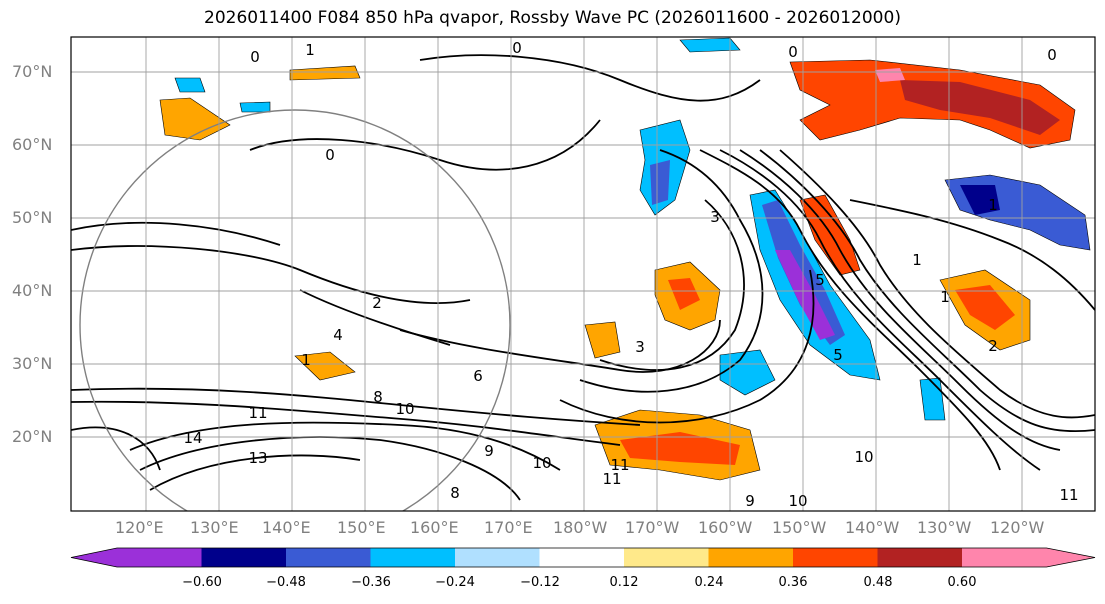 The image size is (1105, 604). What do you see at coordinates (805, 295) in the screenshot?
I see `anomaly-trough-core` at bounding box center [805, 295].